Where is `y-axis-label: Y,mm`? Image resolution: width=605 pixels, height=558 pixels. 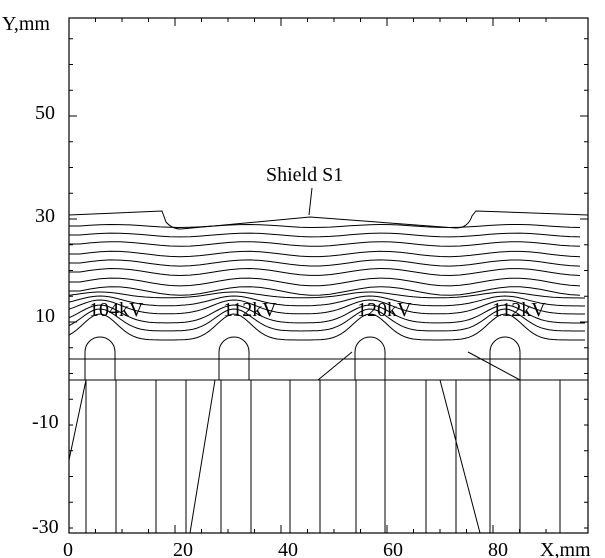 y-axis-label: Y,mm is located at coordinates (26, 24).